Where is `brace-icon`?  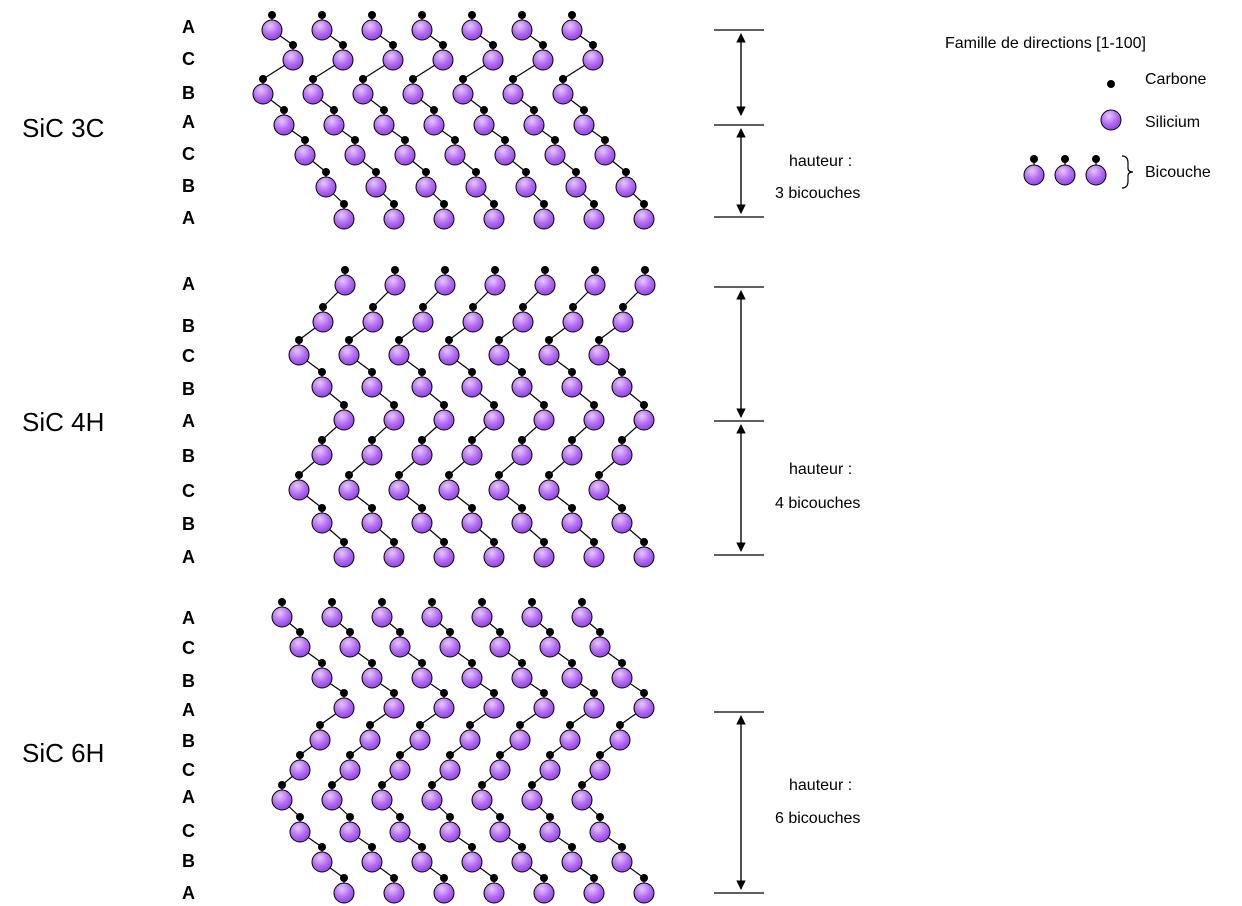
brace-icon is located at coordinates (1127, 172).